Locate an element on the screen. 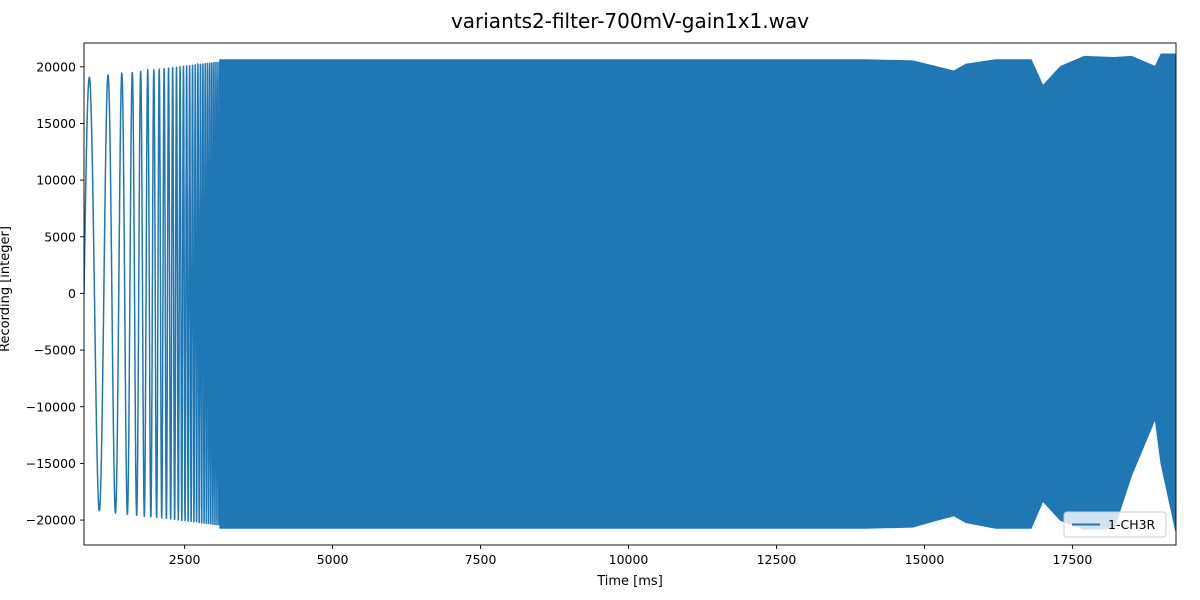 The height and width of the screenshot is (600, 1200). x-tick-label: 10000 is located at coordinates (629, 559).